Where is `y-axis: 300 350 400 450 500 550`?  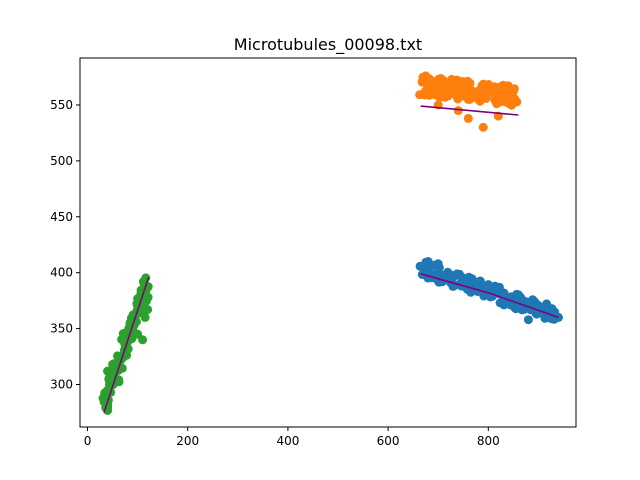 y-axis: 300 350 400 450 500 550 is located at coordinates (65, 245).